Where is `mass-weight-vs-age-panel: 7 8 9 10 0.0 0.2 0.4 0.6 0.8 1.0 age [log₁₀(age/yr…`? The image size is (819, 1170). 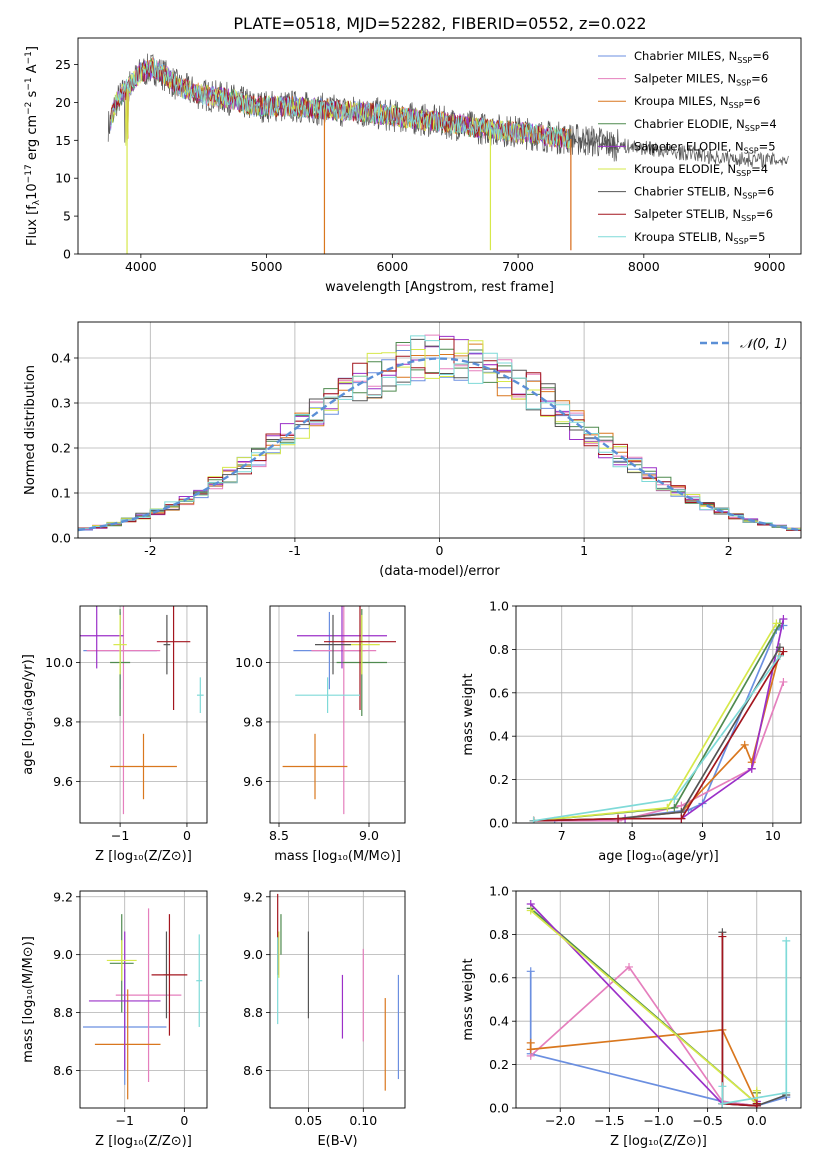 mass-weight-vs-age-panel: 7 8 9 10 0.0 0.2 0.4 0.6 0.8 1.0 age [log₁₀(age/yr… is located at coordinates (631, 731).